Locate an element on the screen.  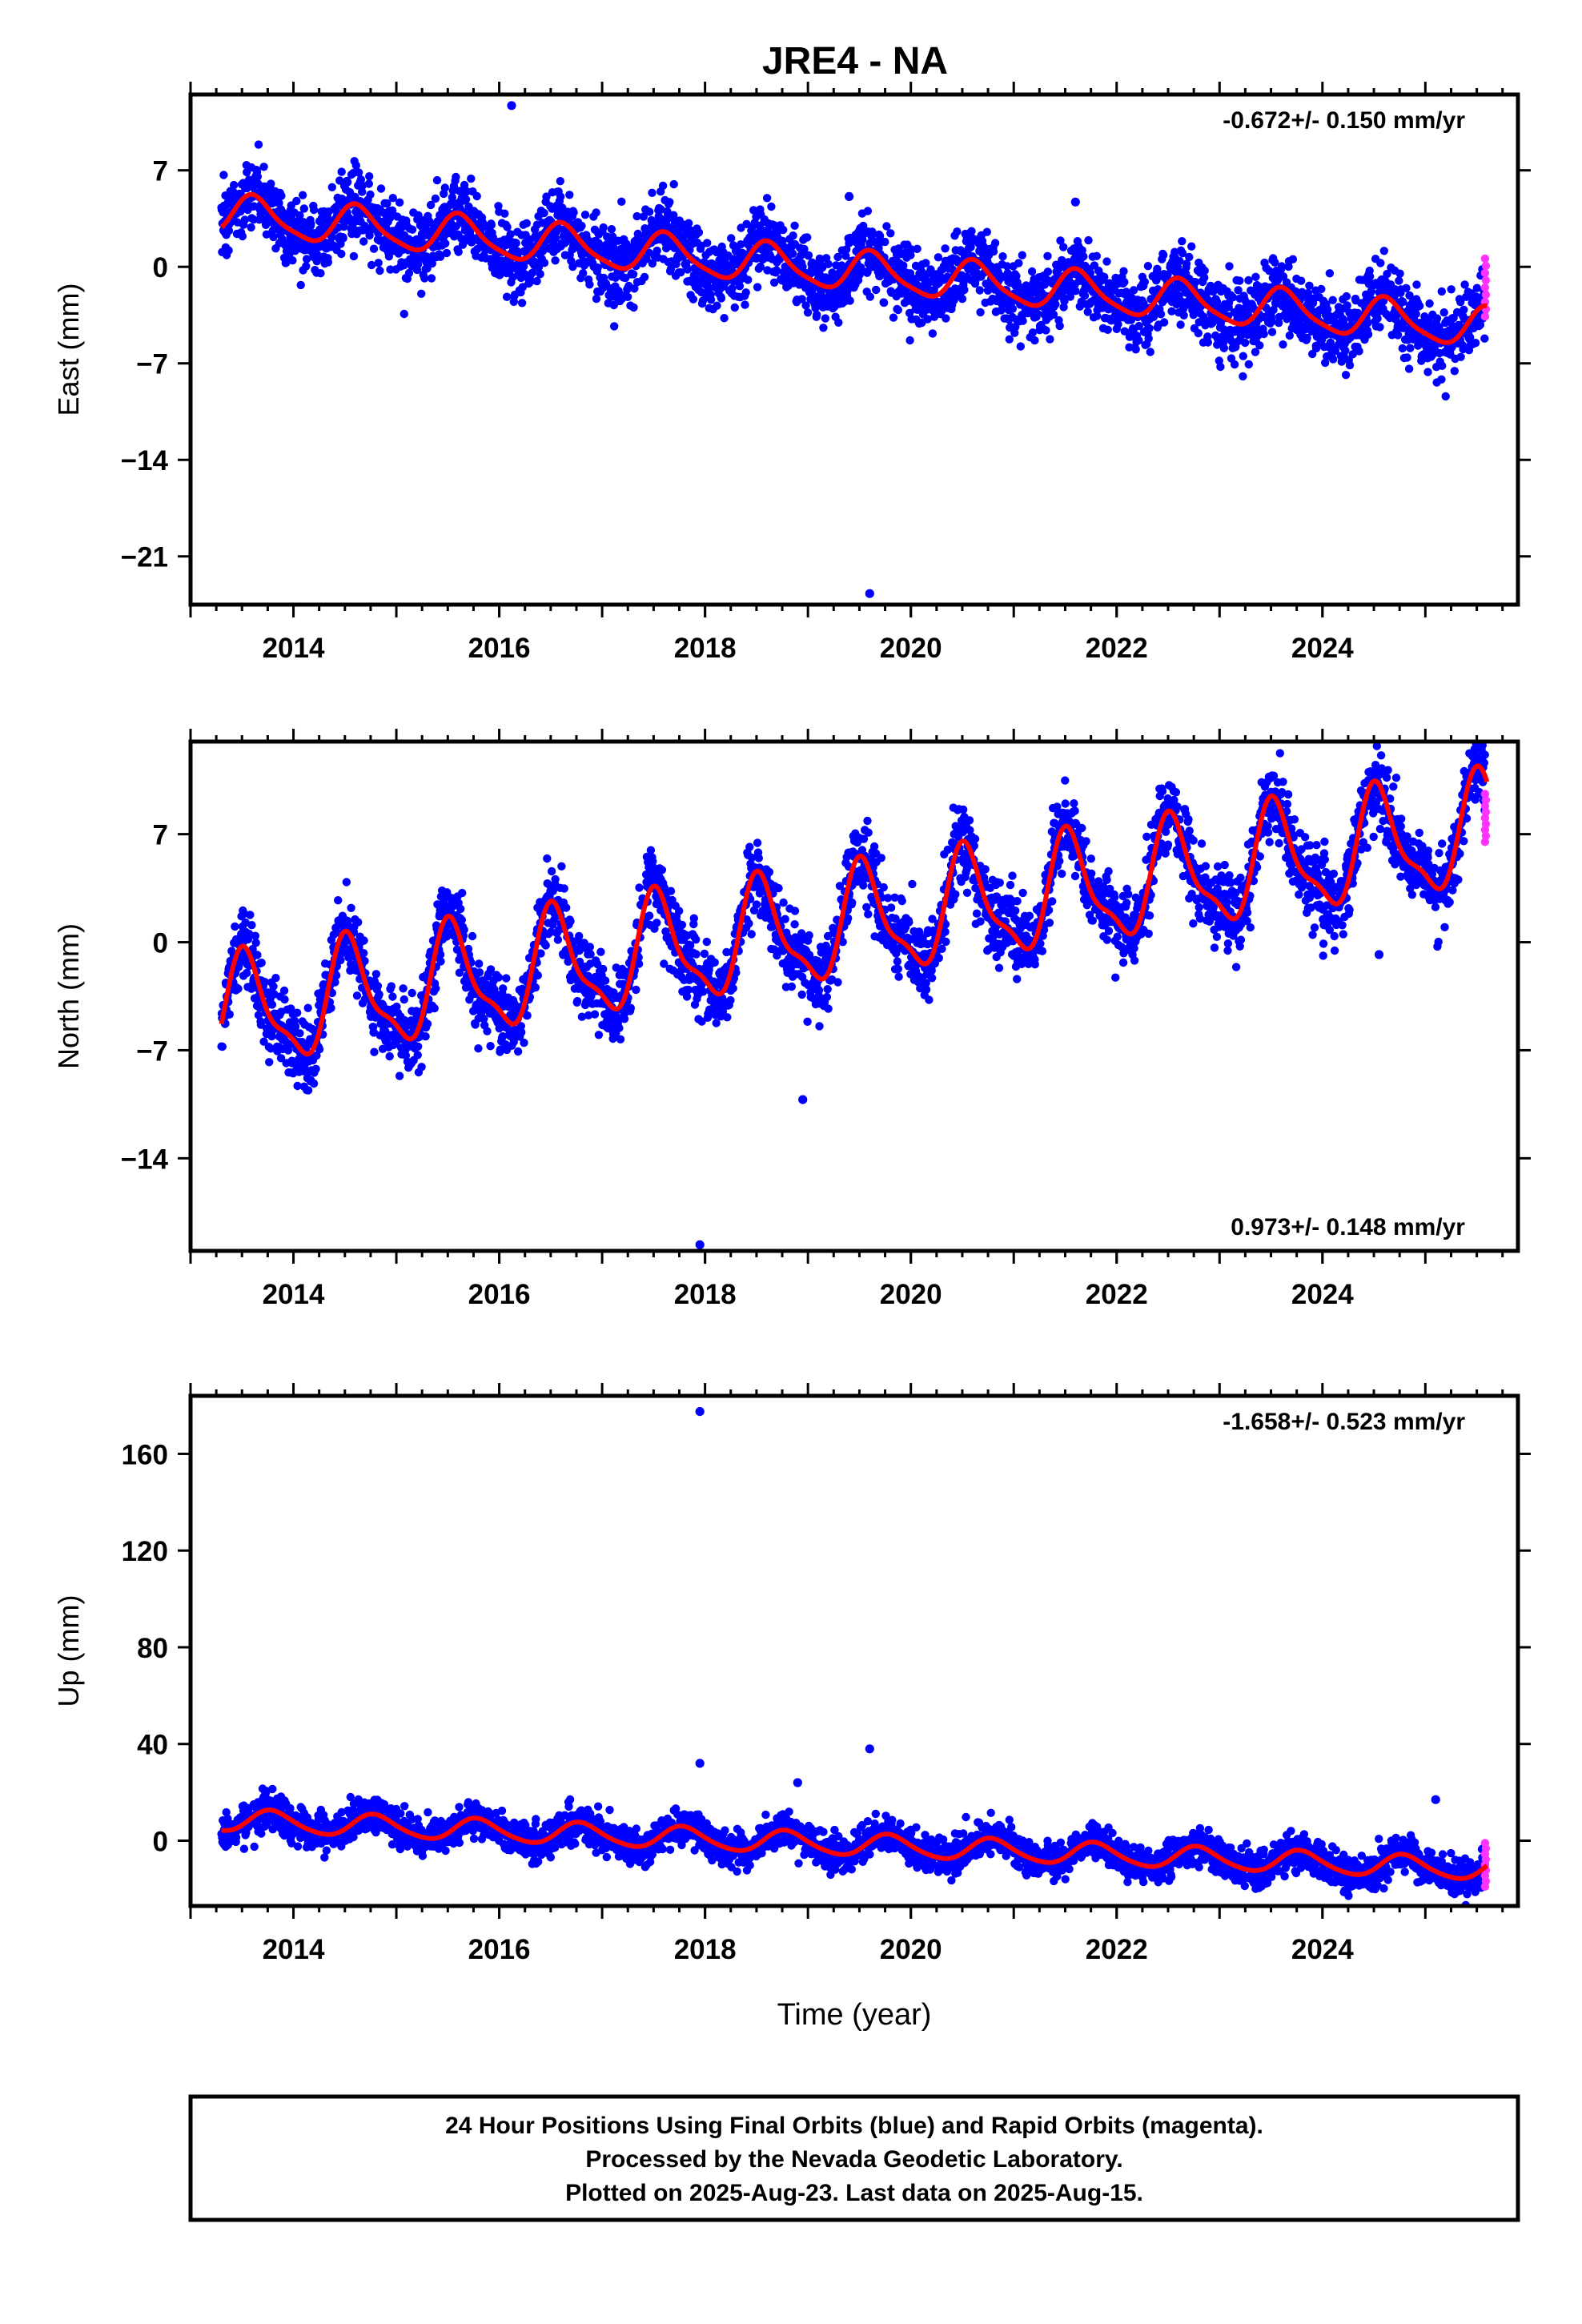
y-tick-label: −14 is located at coordinates (145, 460).